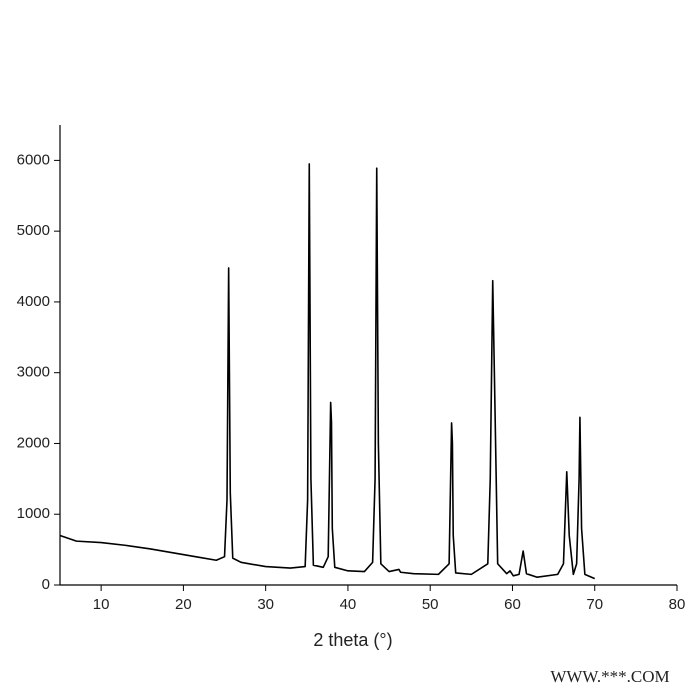 Image resolution: width=700 pixels, height=700 pixels. What do you see at coordinates (594, 604) in the screenshot?
I see `x-tick-label: 70` at bounding box center [594, 604].